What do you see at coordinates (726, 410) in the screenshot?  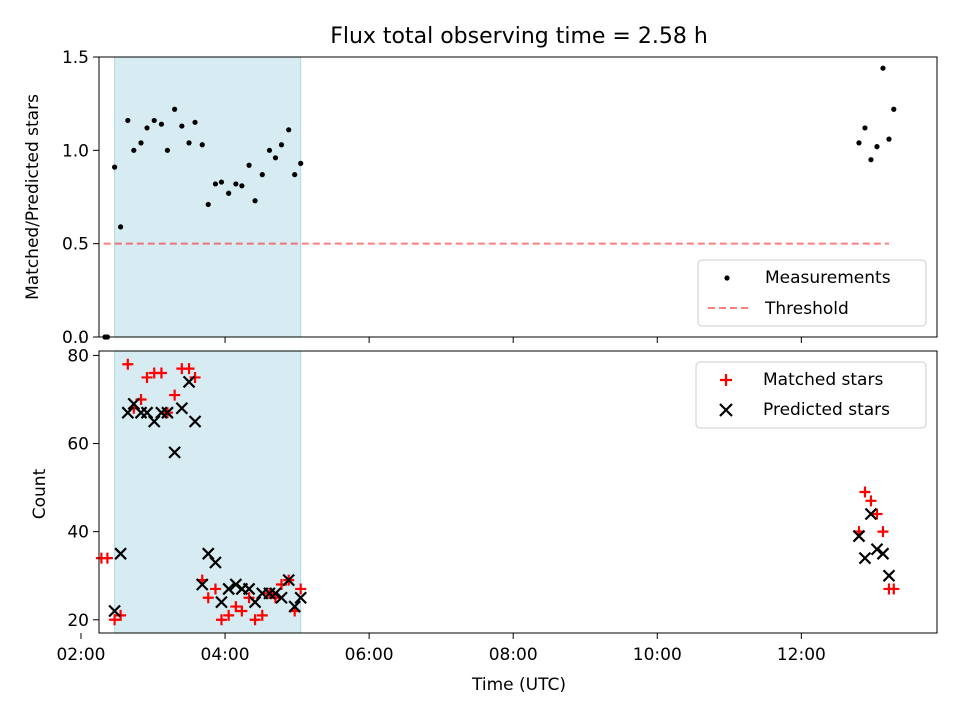 I see `legend-predicted-marker` at bounding box center [726, 410].